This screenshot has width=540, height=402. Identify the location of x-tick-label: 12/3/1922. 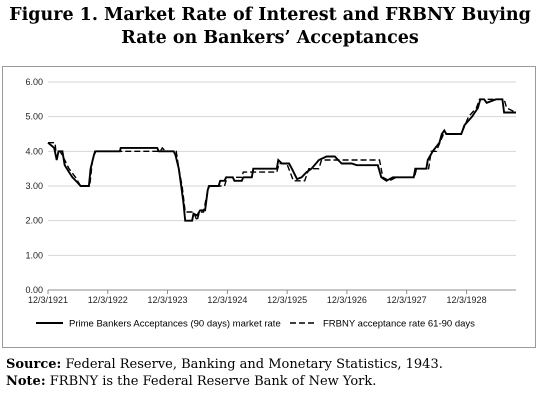
(108, 300).